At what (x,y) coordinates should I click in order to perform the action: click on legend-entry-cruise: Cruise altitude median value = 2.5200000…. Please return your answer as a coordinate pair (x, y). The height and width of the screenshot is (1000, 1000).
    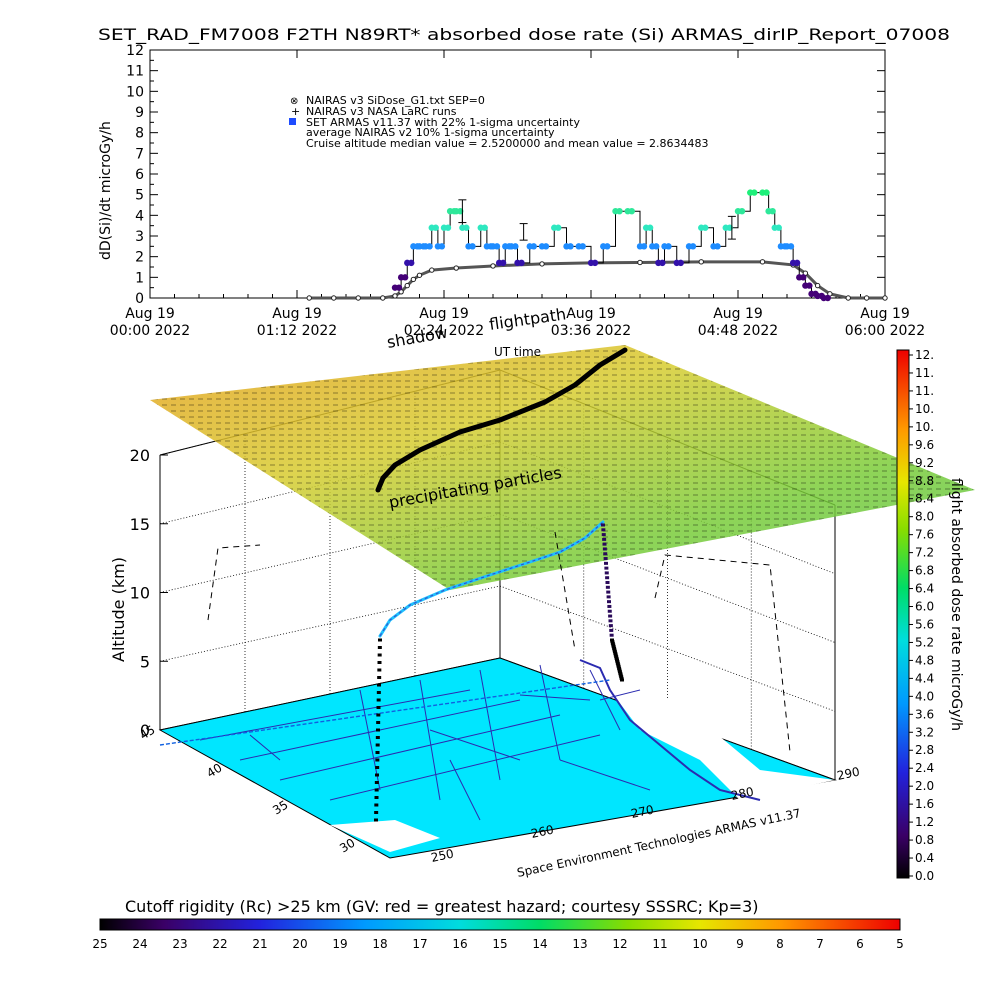
    Looking at the image, I should click on (507, 143).